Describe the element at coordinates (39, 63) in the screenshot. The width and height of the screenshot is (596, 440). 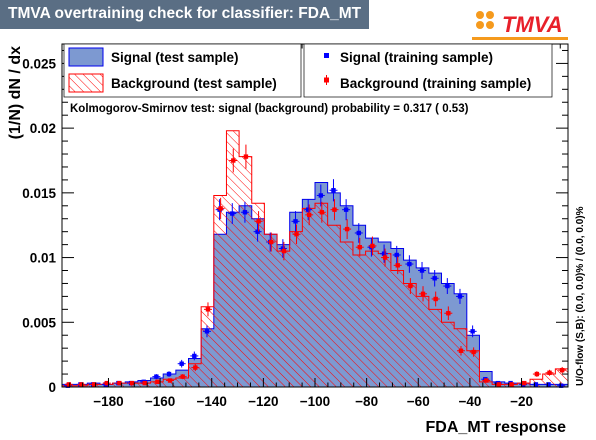
I see `y-tick-label: 0.025` at that location.